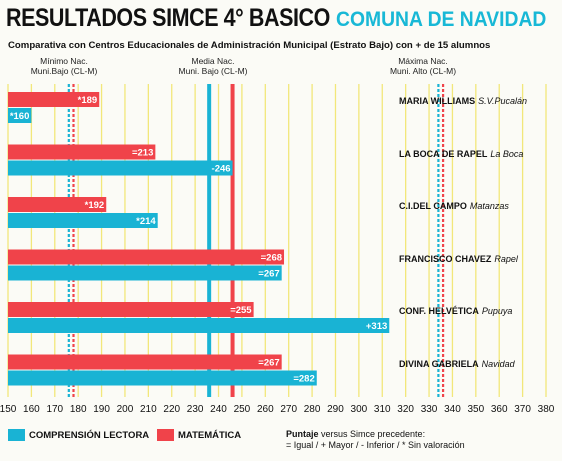 This screenshot has width=562, height=461. Describe the element at coordinates (171, 409) in the screenshot. I see `x-tick-label: 220` at that location.